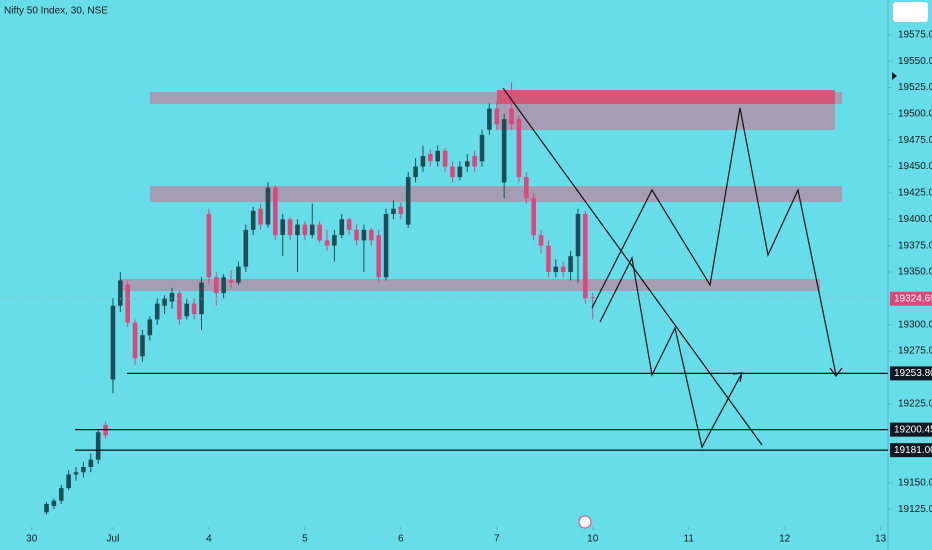 This screenshot has width=932, height=550. I want to click on y-tick-label: 19475.00, so click(915, 140).